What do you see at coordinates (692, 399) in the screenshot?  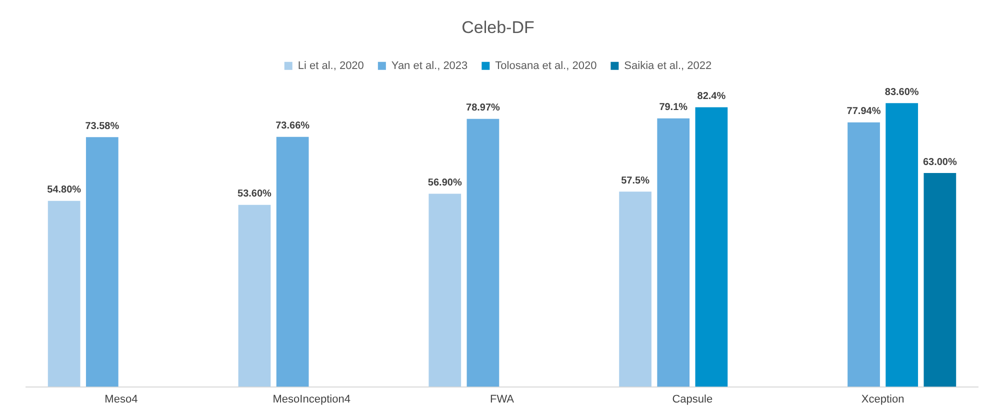 I see `x-tick-label: Capsule` at bounding box center [692, 399].